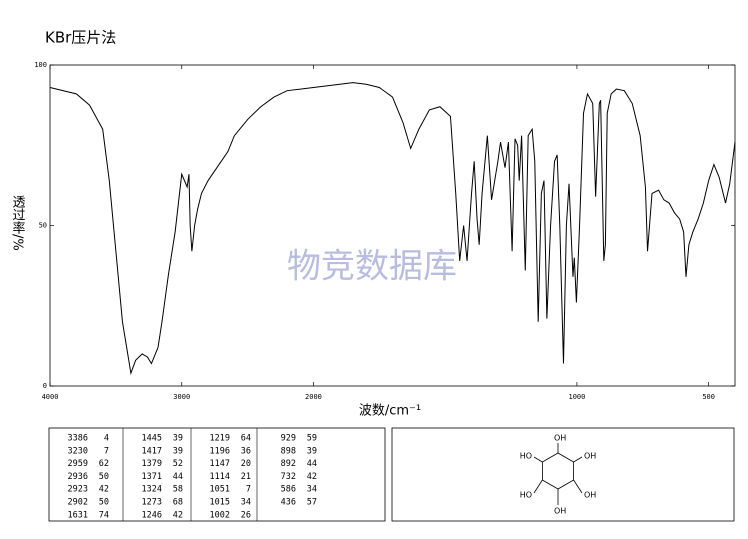  Describe the element at coordinates (178, 490) in the screenshot. I see `peak-transmittance: 58` at that location.